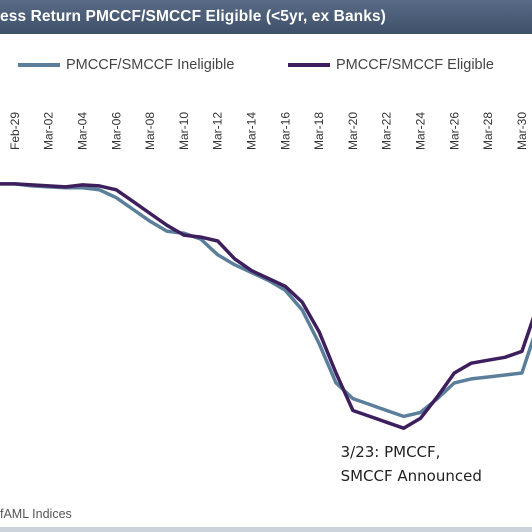 The height and width of the screenshot is (532, 532). I want to click on legend-label-eligible: PMCCF/SMCCF Eligible, so click(415, 65).